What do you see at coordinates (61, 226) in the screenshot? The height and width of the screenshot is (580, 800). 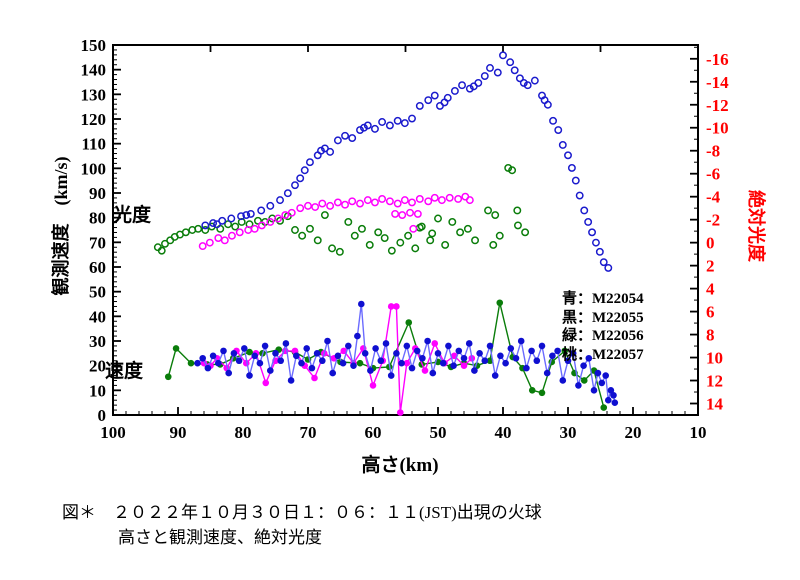 I see `left-axis-title: 観測速度 (km/s)` at bounding box center [61, 226].